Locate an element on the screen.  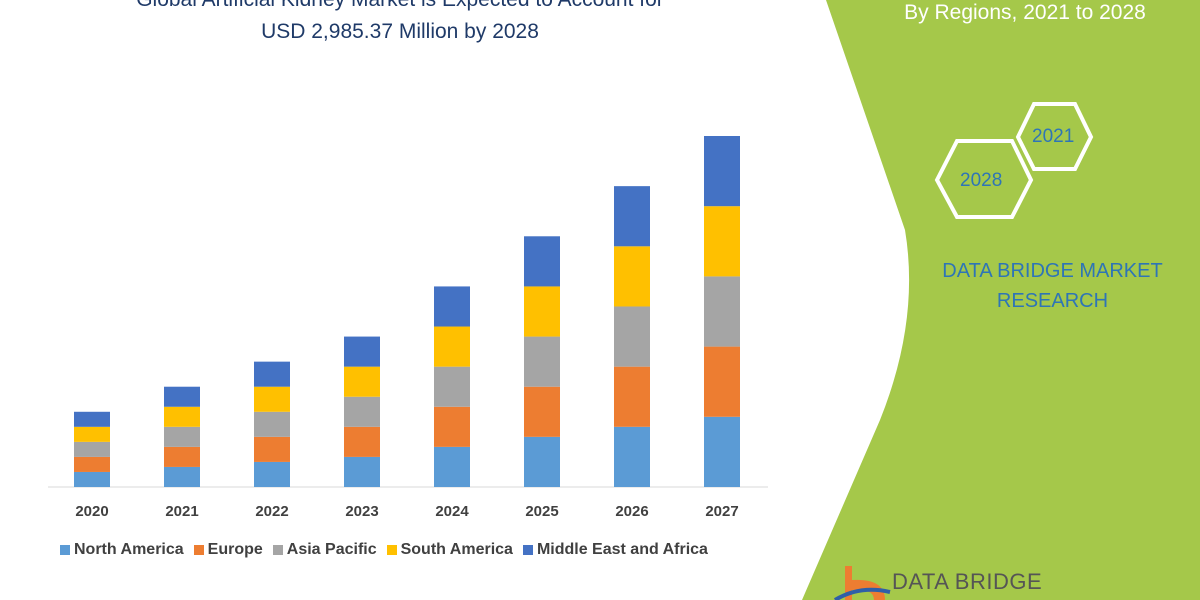
bar-2020-europe is located at coordinates (92, 464).